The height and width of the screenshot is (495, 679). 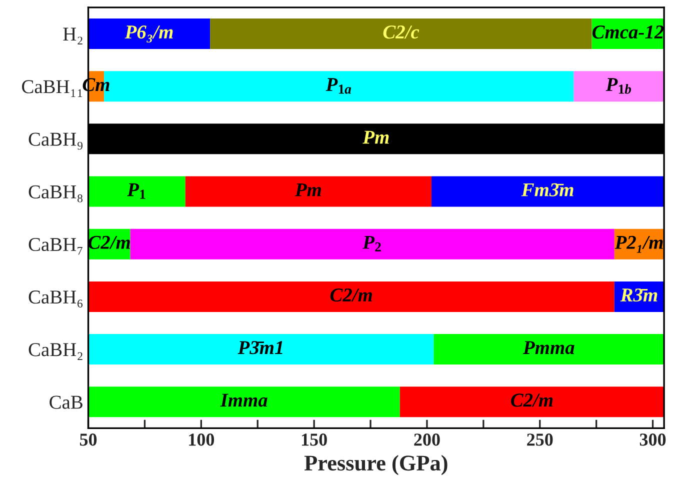 I want to click on series-label: P2₁/m, so click(x=638, y=244).